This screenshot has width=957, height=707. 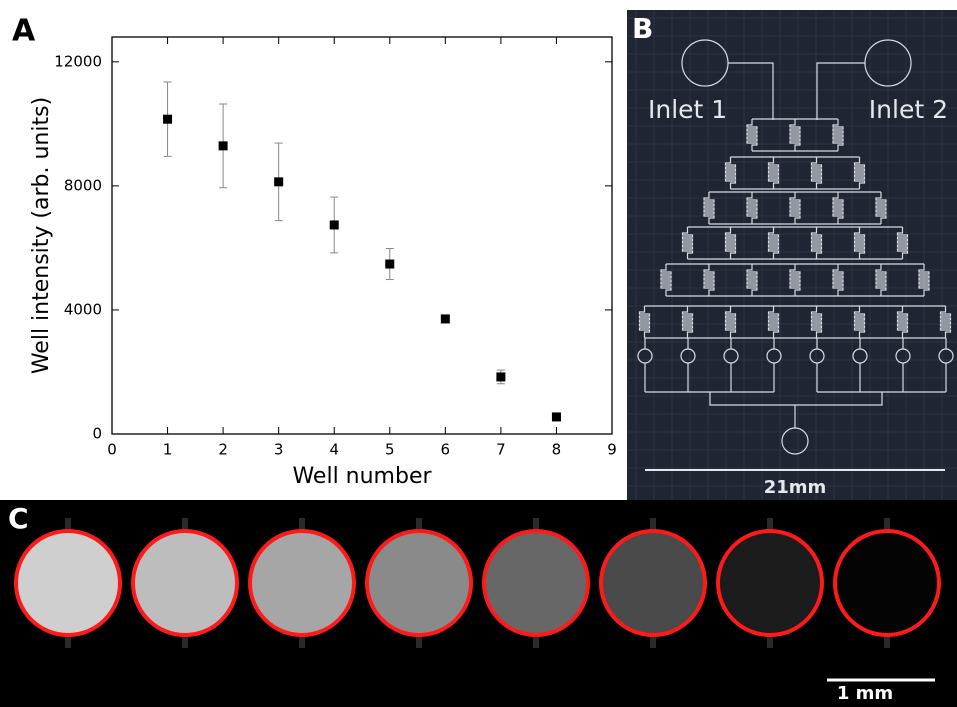 What do you see at coordinates (78, 61) in the screenshot?
I see `y-tick-label: 12000` at bounding box center [78, 61].